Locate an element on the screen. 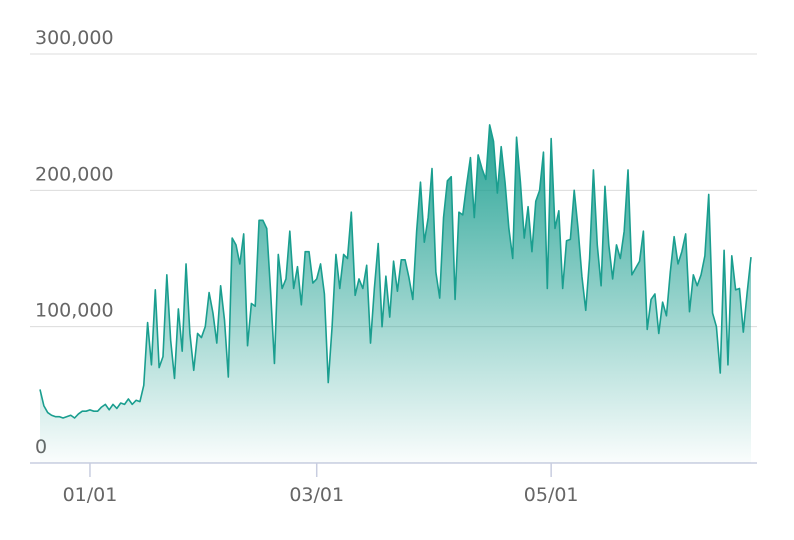 The height and width of the screenshot is (540, 794). x-tick-label: 01/01 is located at coordinates (90, 495).